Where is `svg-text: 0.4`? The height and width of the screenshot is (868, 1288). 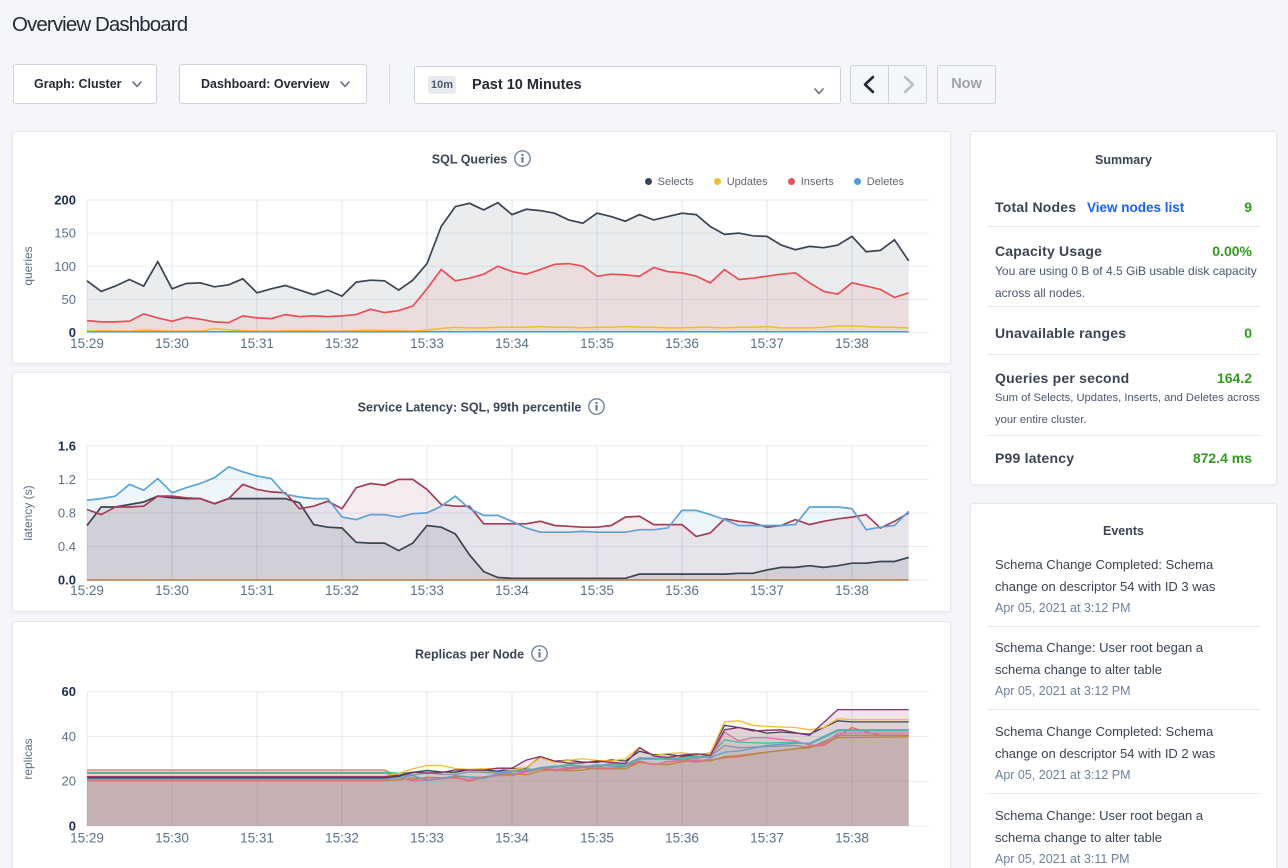
svg-text: 0.4 is located at coordinates (67, 546).